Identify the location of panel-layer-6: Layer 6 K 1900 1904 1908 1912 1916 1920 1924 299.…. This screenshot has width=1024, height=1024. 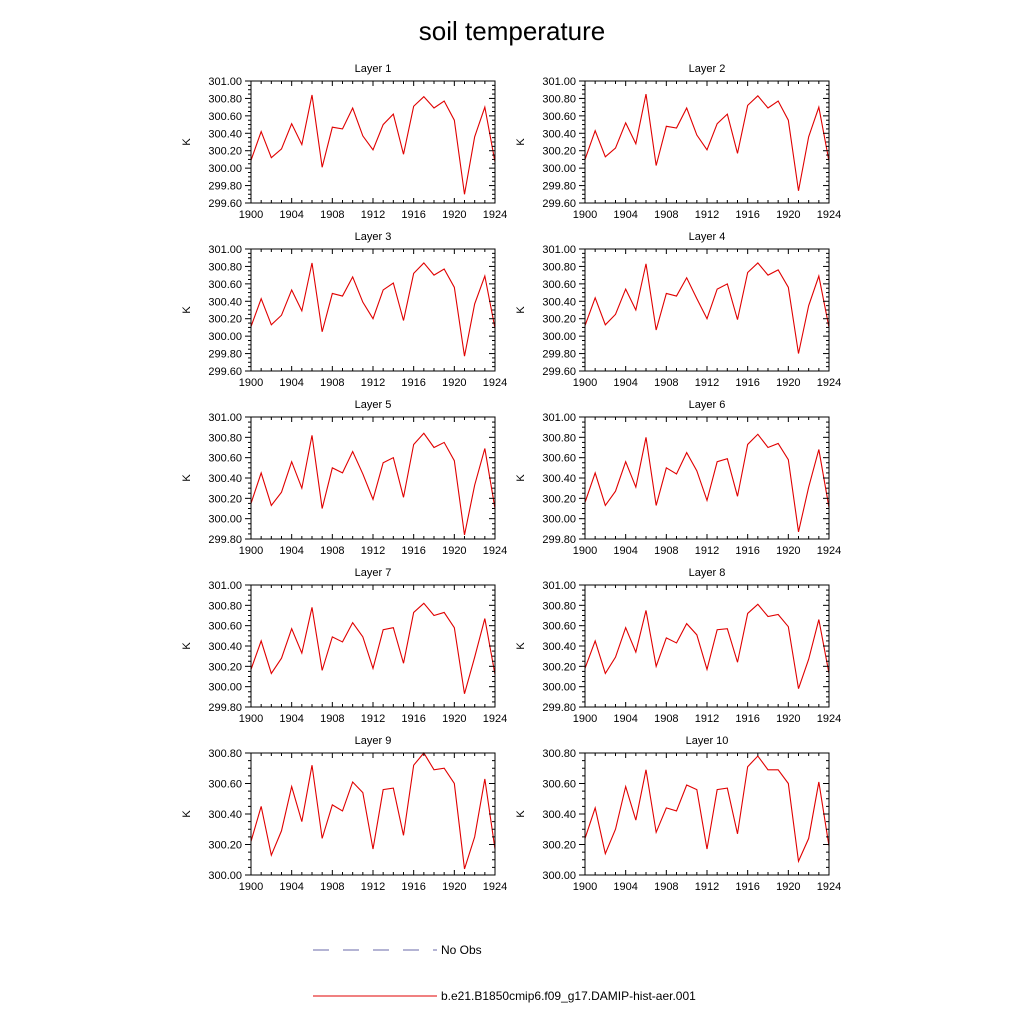
(678, 478).